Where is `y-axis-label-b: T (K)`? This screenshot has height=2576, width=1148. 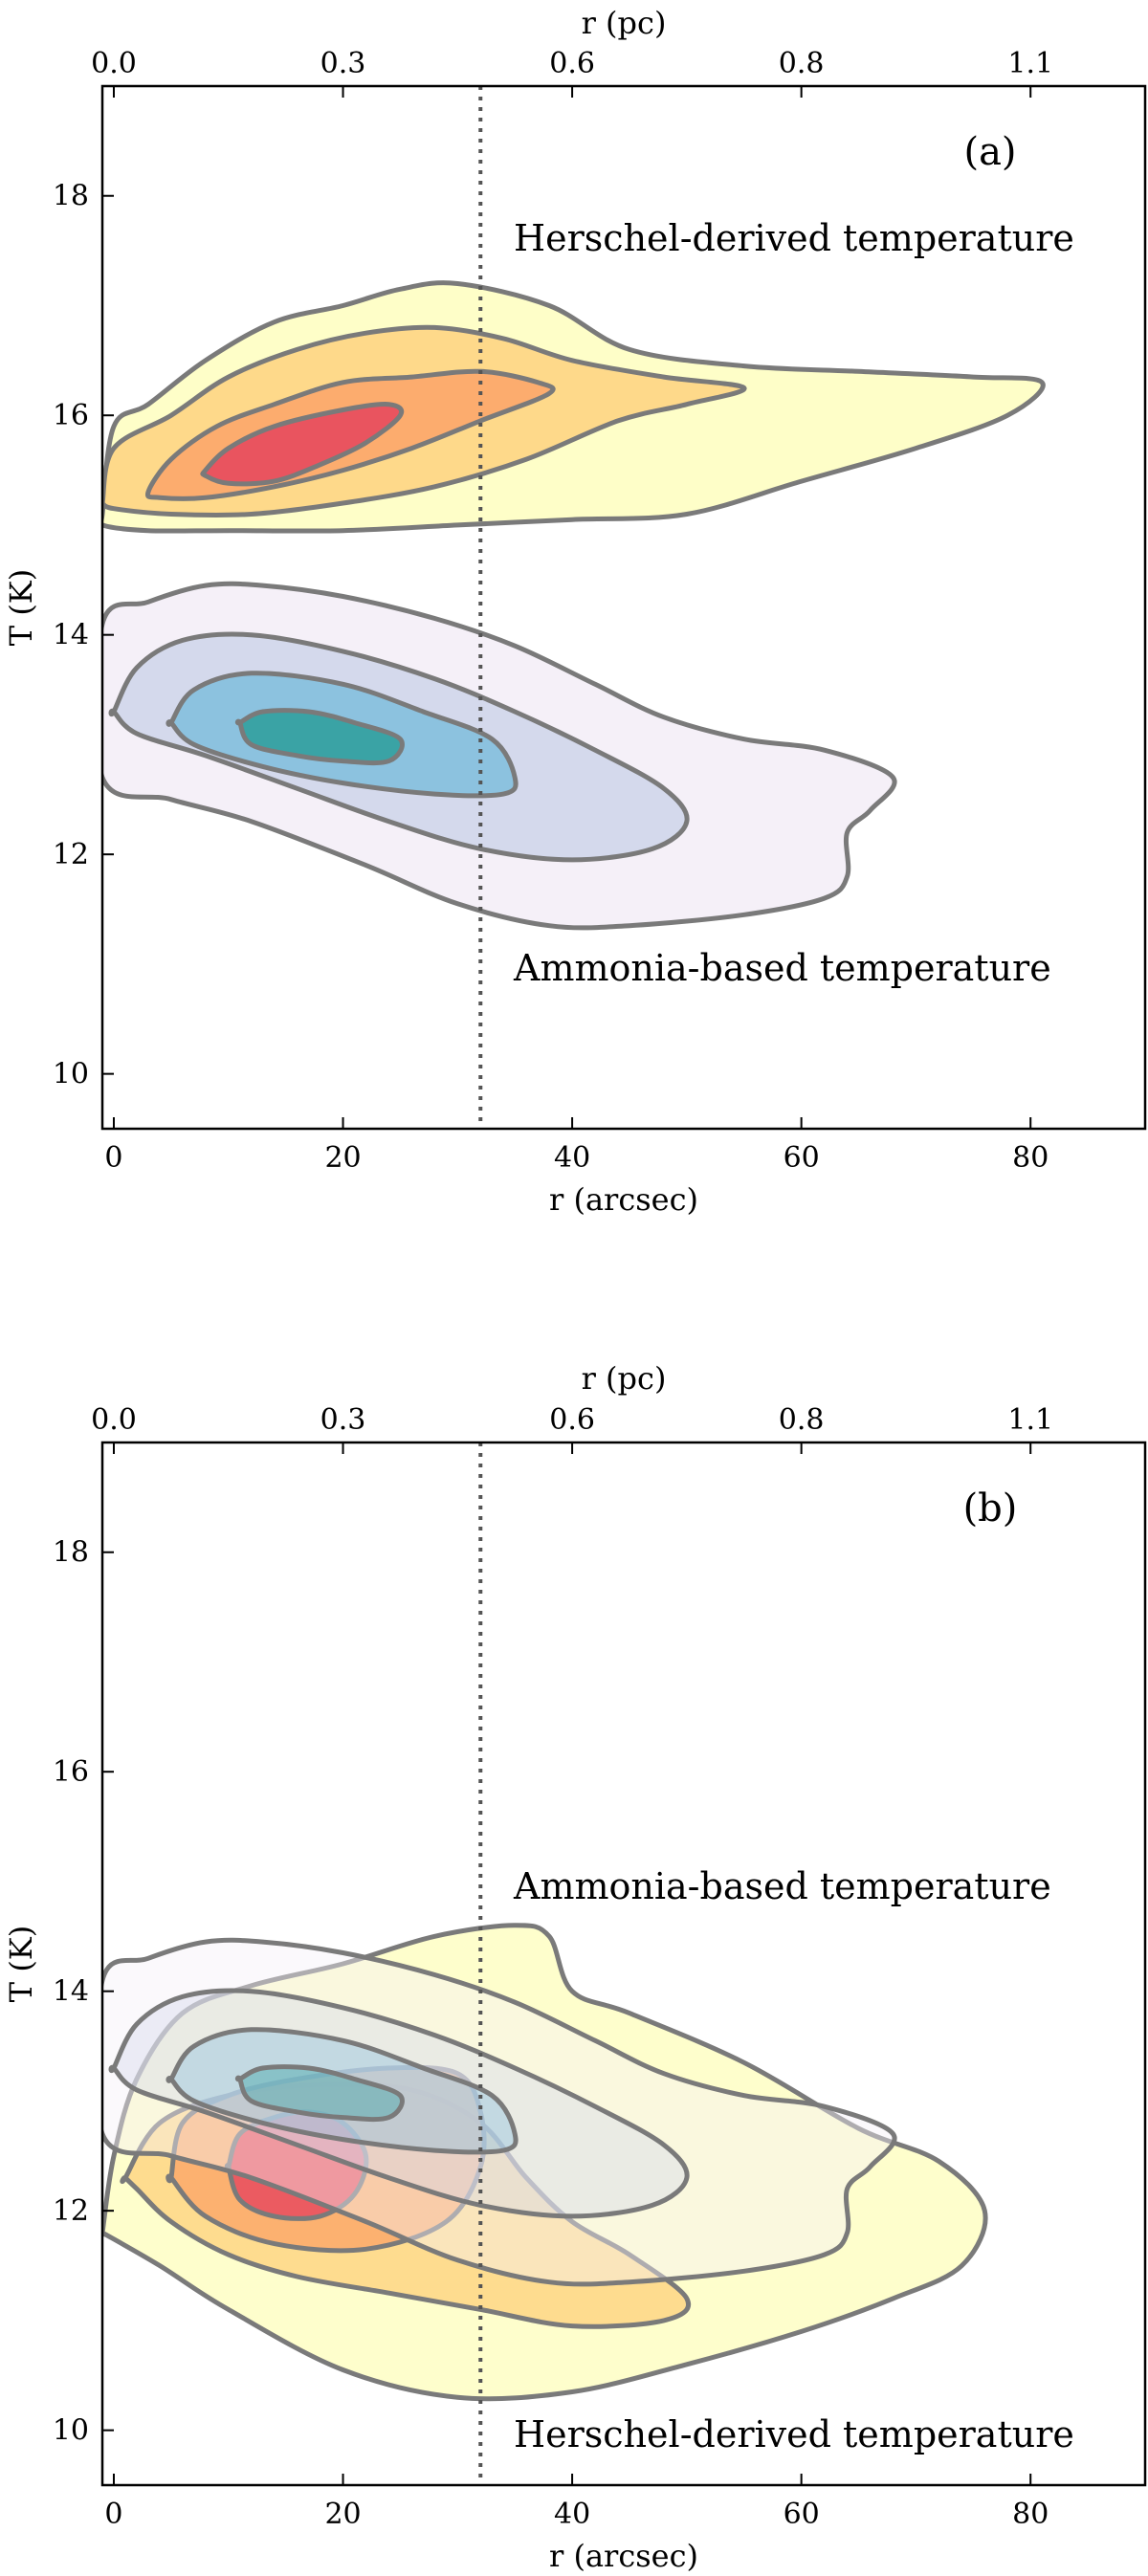
y-axis-label-b: T (K) is located at coordinates (21, 1964).